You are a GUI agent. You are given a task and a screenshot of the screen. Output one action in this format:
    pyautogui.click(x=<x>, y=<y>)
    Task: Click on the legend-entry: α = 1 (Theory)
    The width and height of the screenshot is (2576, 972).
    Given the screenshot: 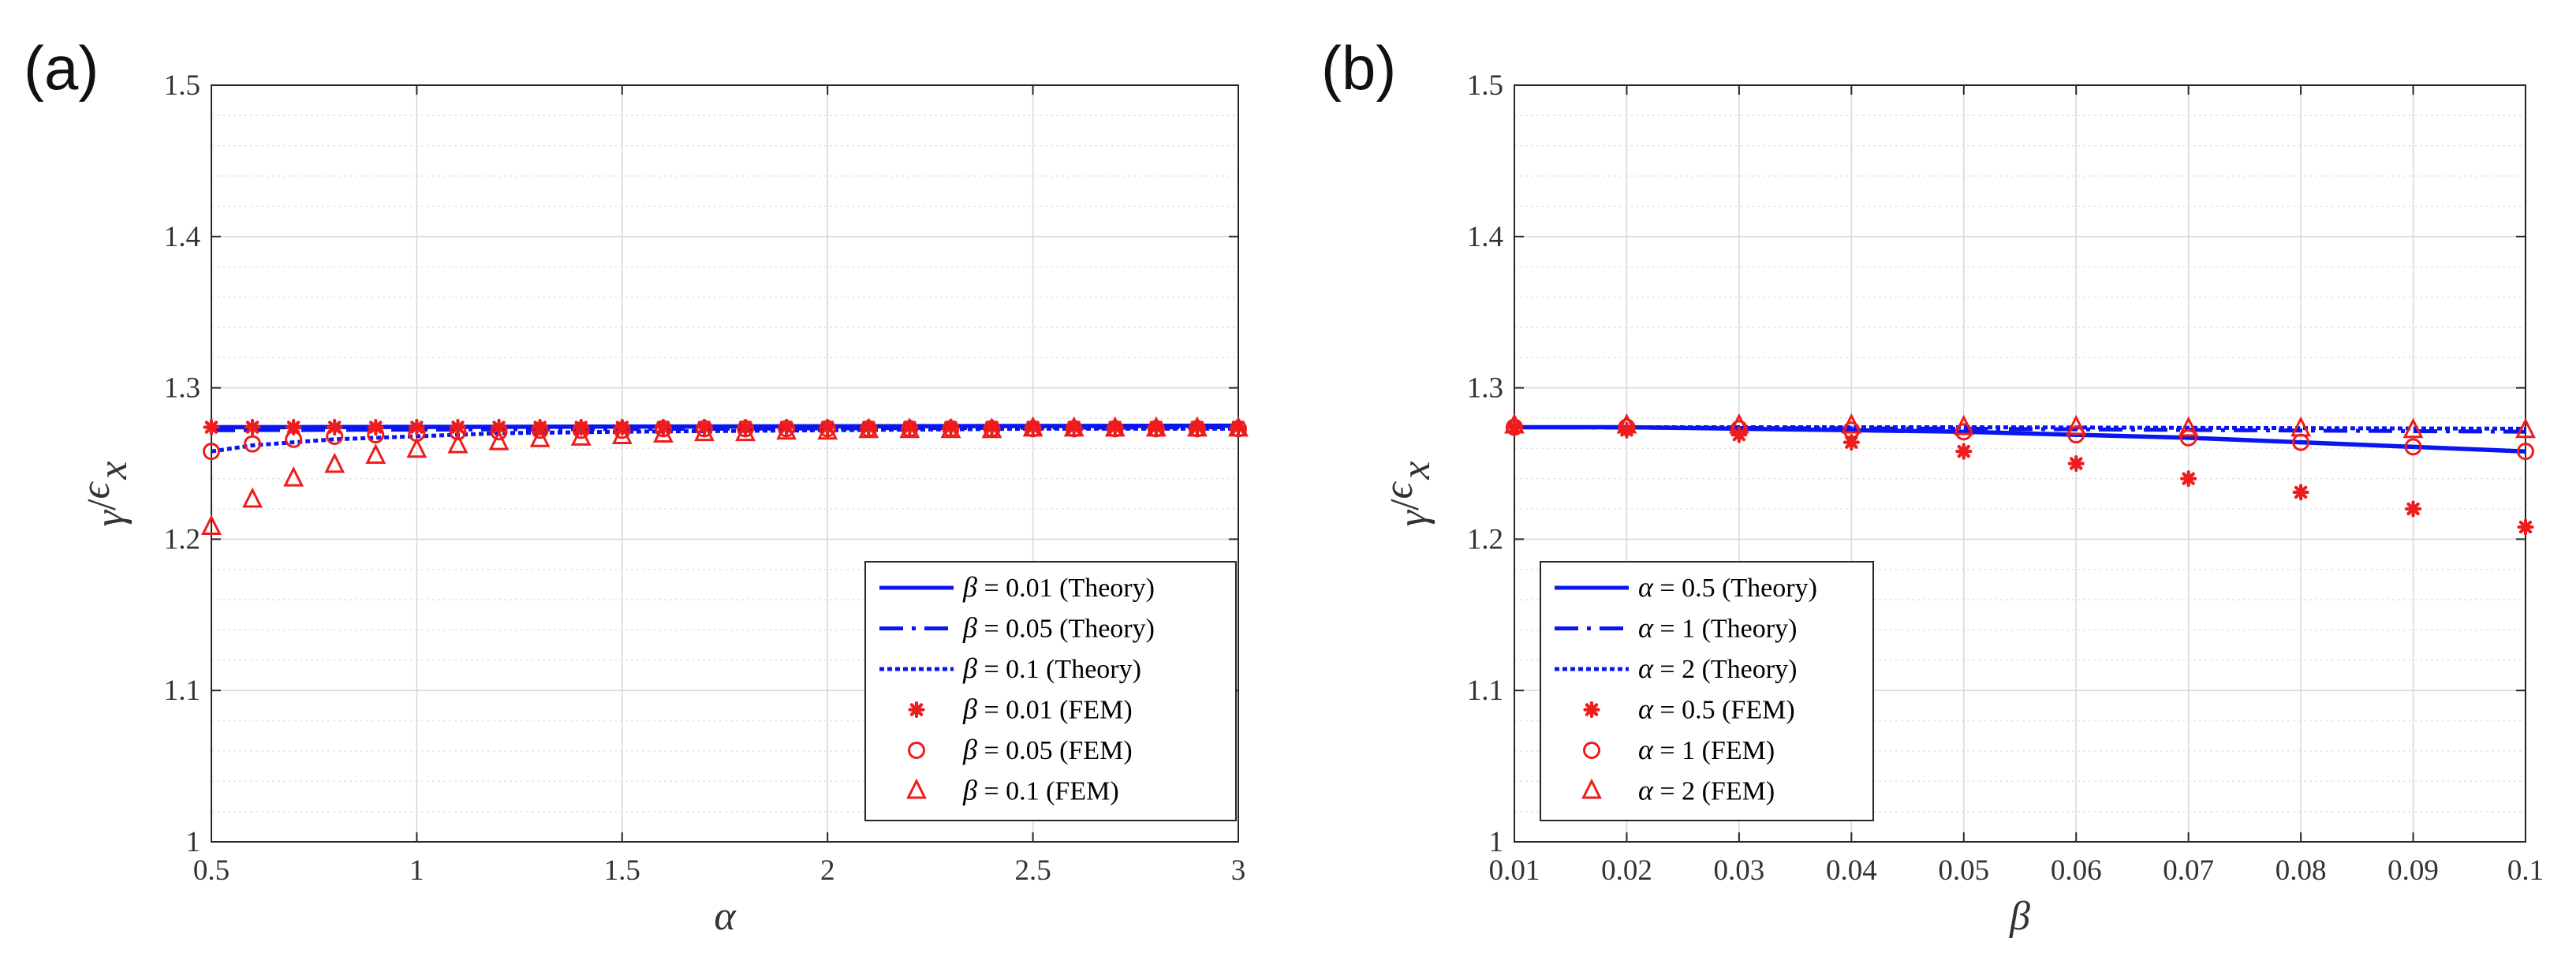 What is the action you would take?
    pyautogui.click(x=1717, y=628)
    